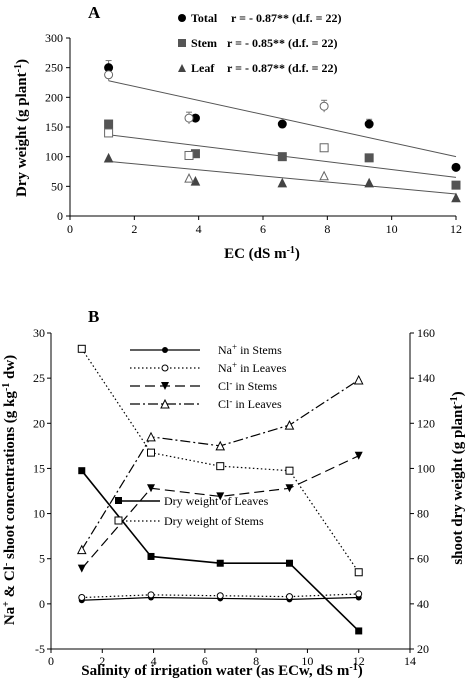 This screenshot has width=474, height=685. What do you see at coordinates (182, 68) in the screenshot?
I see `legend-marker-leaf` at bounding box center [182, 68].